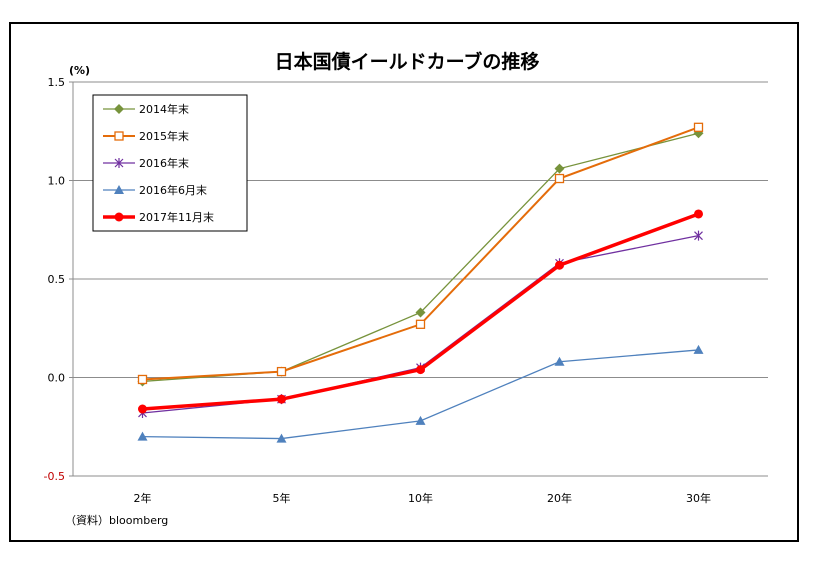 This screenshot has height=564, width=814. I want to click on legend-label: 2015年末, so click(164, 136).